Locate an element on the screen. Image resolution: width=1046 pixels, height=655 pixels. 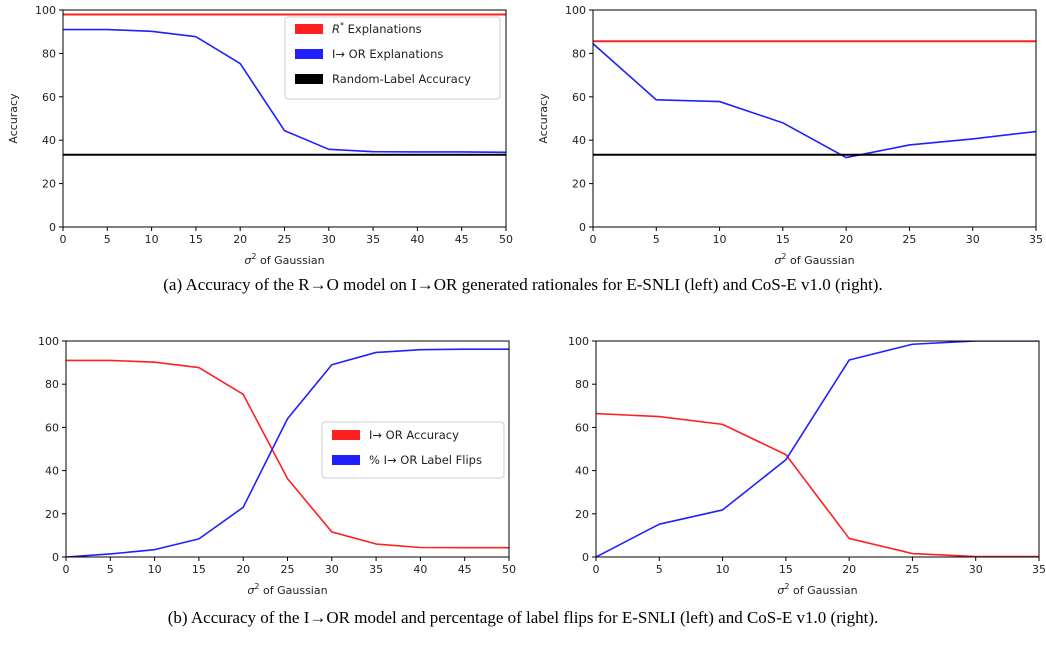
series-line-i-or-accuracy is located at coordinates (287, 454).